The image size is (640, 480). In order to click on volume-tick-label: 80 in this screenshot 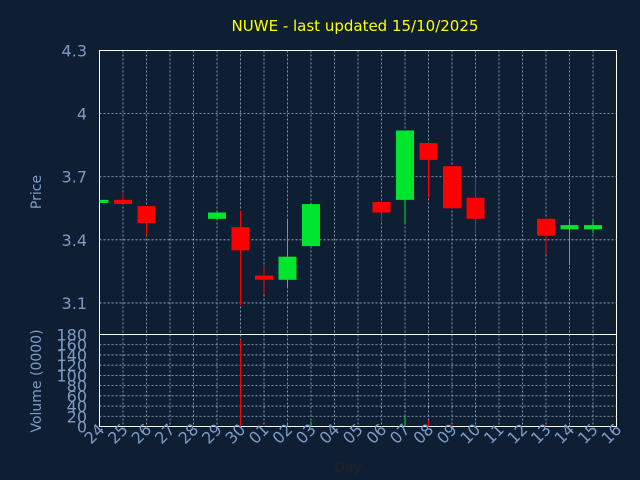, I will do `click(77, 386)`.